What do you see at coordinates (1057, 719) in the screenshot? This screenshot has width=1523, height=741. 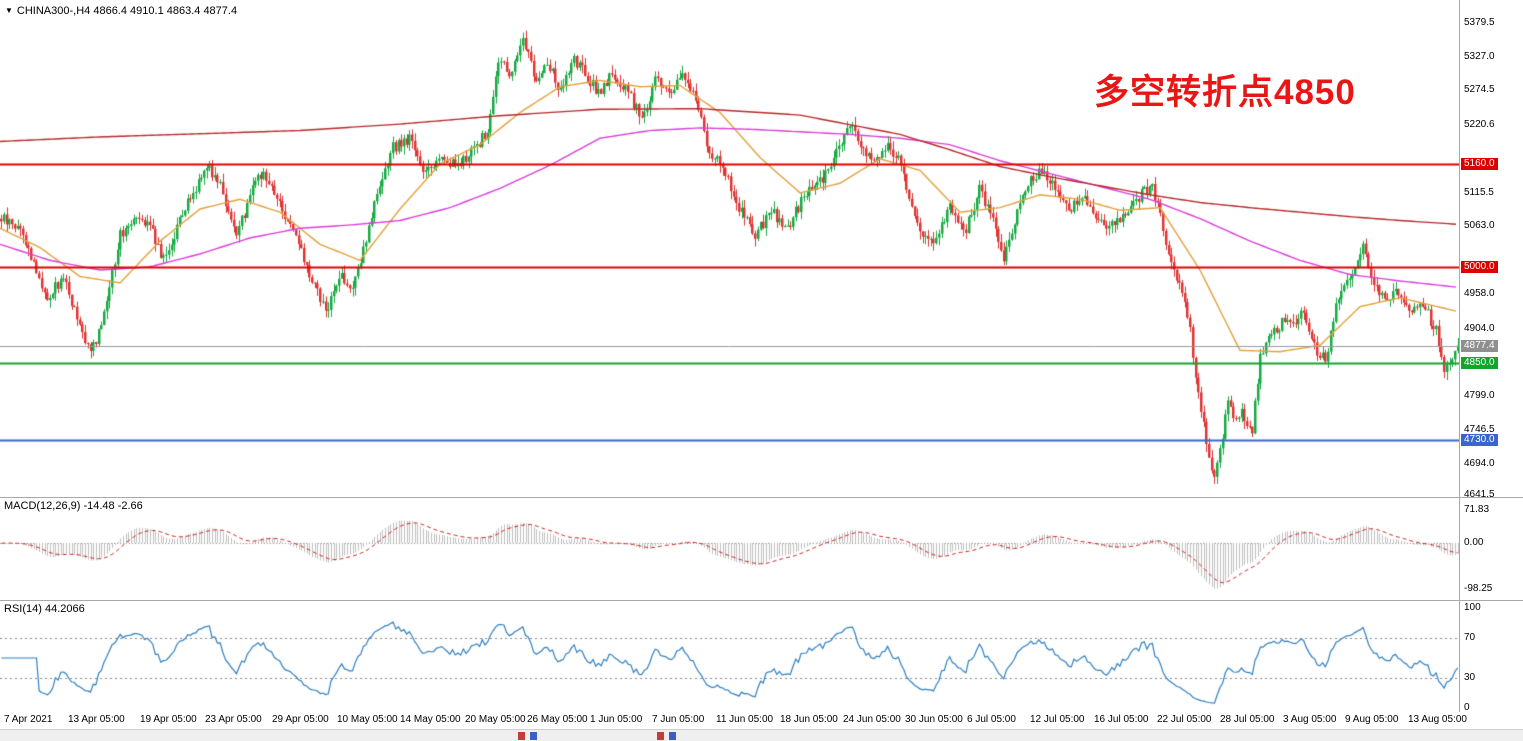 I see `time-axis-label: 12 Jul 05:00` at bounding box center [1057, 719].